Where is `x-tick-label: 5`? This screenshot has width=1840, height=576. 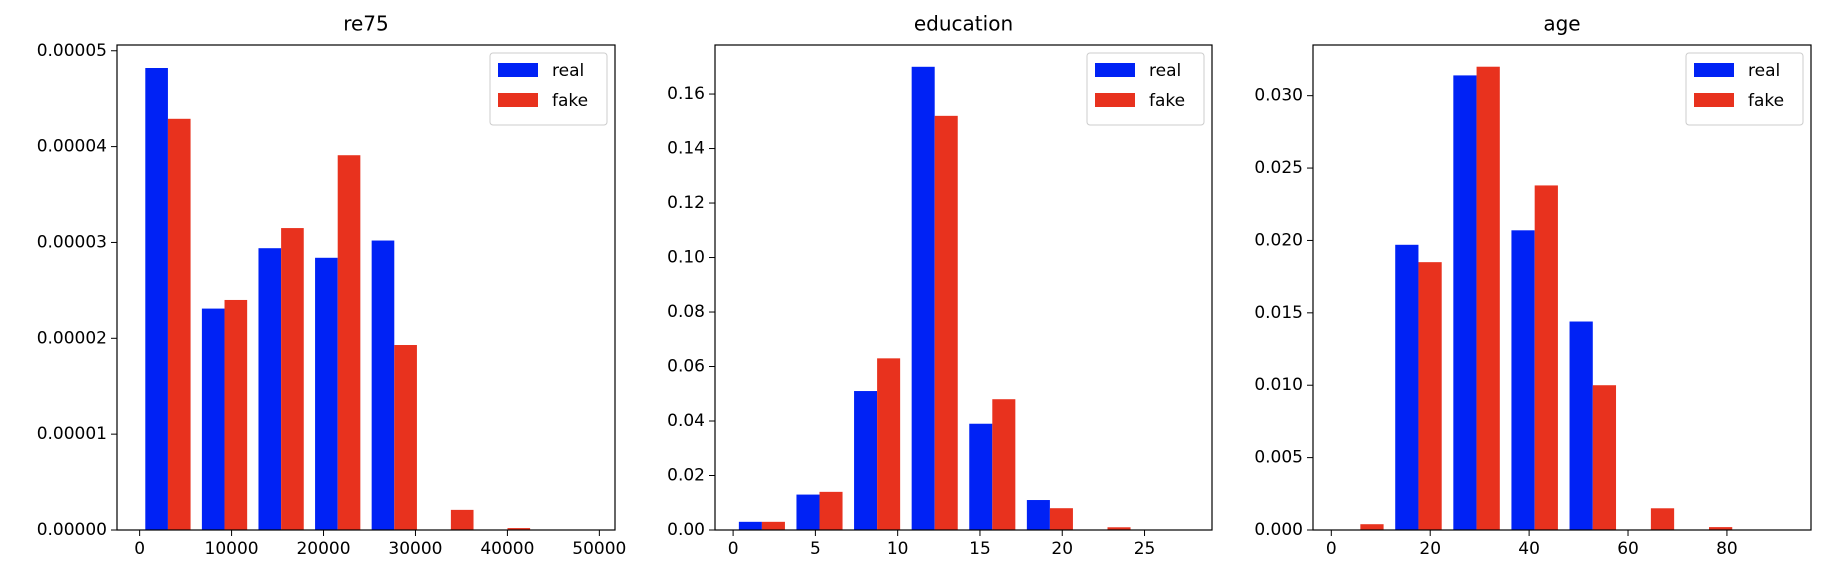 x-tick-label: 5 is located at coordinates (815, 549).